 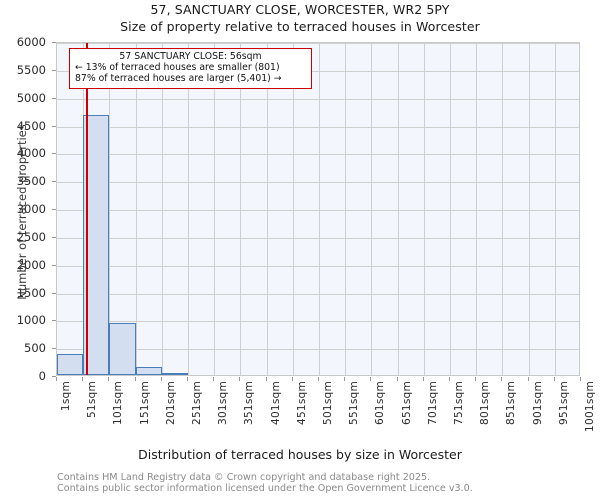 I want to click on y-tick-label: 6000, so click(x=31, y=42).